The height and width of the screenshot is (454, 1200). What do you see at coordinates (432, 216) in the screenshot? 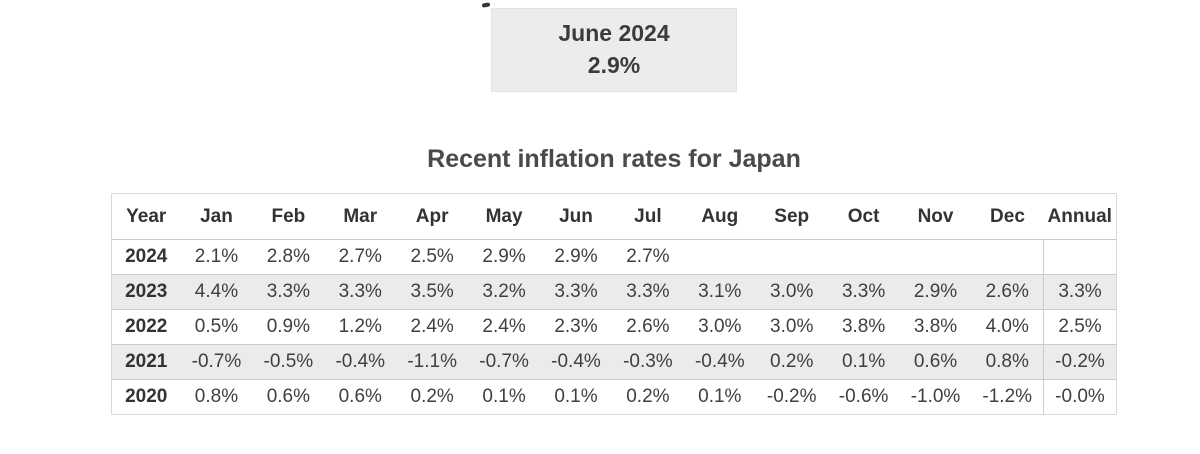
I see `column-header-apr: Apr` at bounding box center [432, 216].